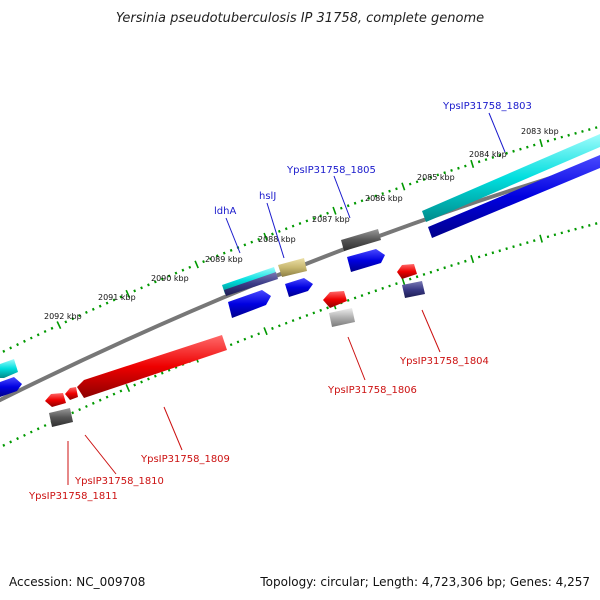 This screenshot has height=600, width=600. What do you see at coordinates (299, 287) in the screenshot?
I see `cds-hslJ-bar` at bounding box center [299, 287].